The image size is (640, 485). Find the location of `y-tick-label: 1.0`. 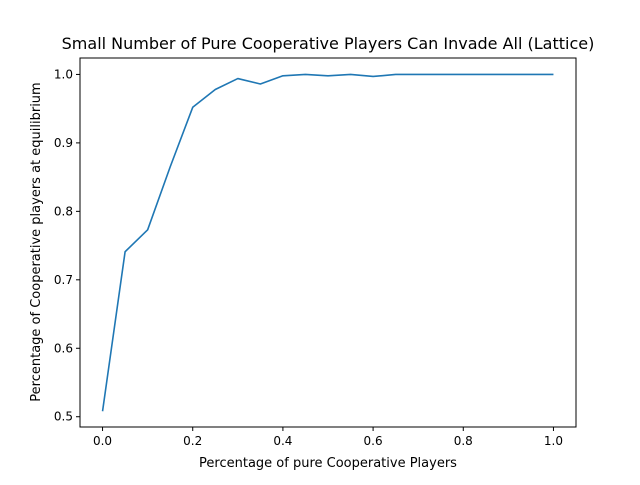

y-tick-label: 1.0 is located at coordinates (63, 74).